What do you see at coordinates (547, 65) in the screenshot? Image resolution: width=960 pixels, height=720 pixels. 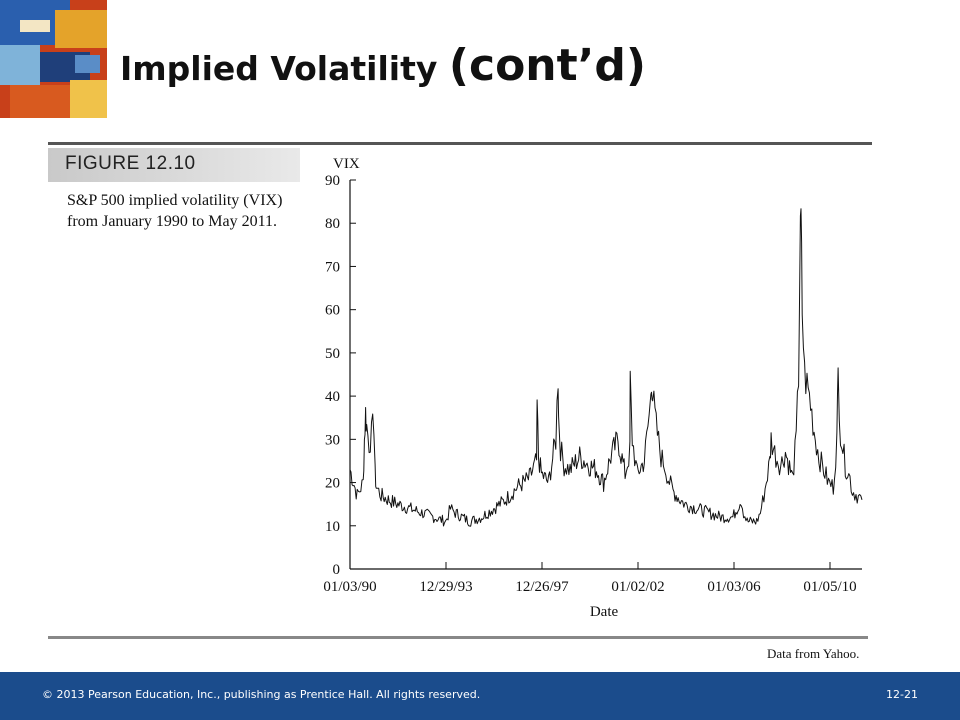 I see `slide-title-suffix: (cont’d)` at bounding box center [547, 65].